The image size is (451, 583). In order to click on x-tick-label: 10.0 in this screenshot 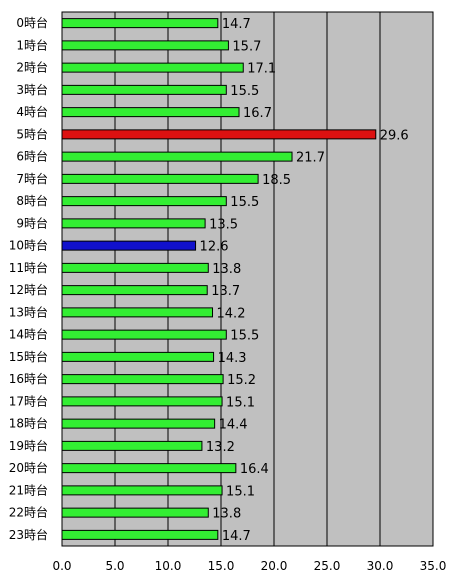, I will do `click(168, 566)`.